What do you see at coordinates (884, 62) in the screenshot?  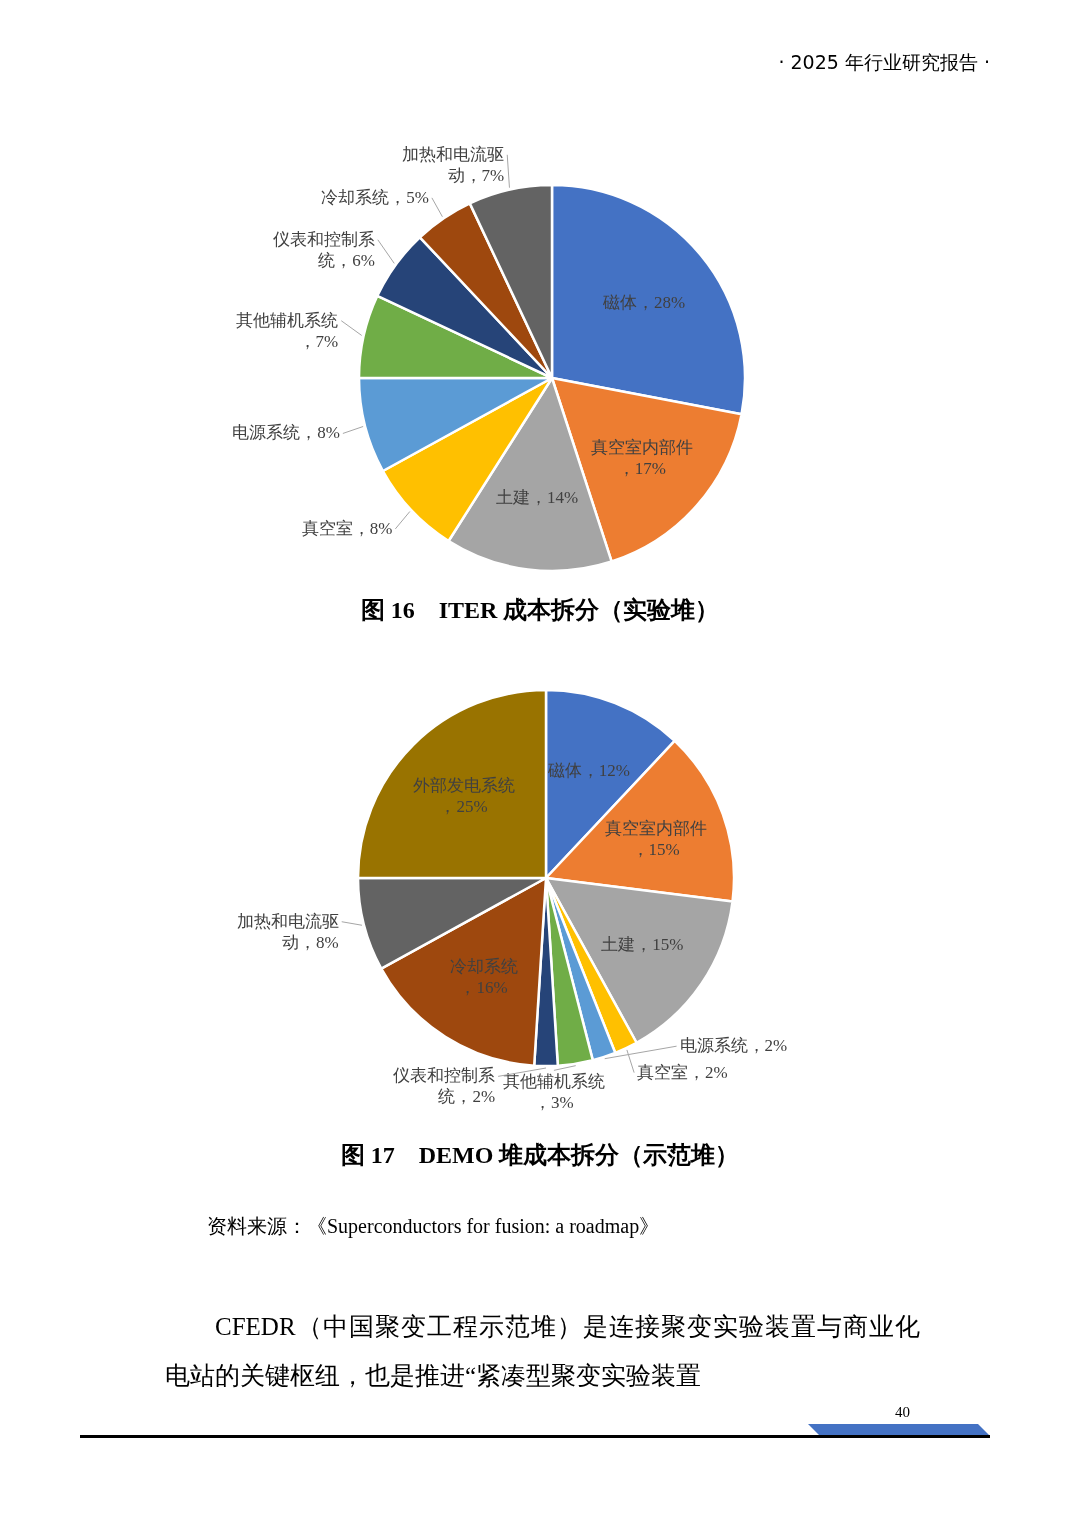 I see `text: · 2025 年行业研究报告 ·` at bounding box center [884, 62].